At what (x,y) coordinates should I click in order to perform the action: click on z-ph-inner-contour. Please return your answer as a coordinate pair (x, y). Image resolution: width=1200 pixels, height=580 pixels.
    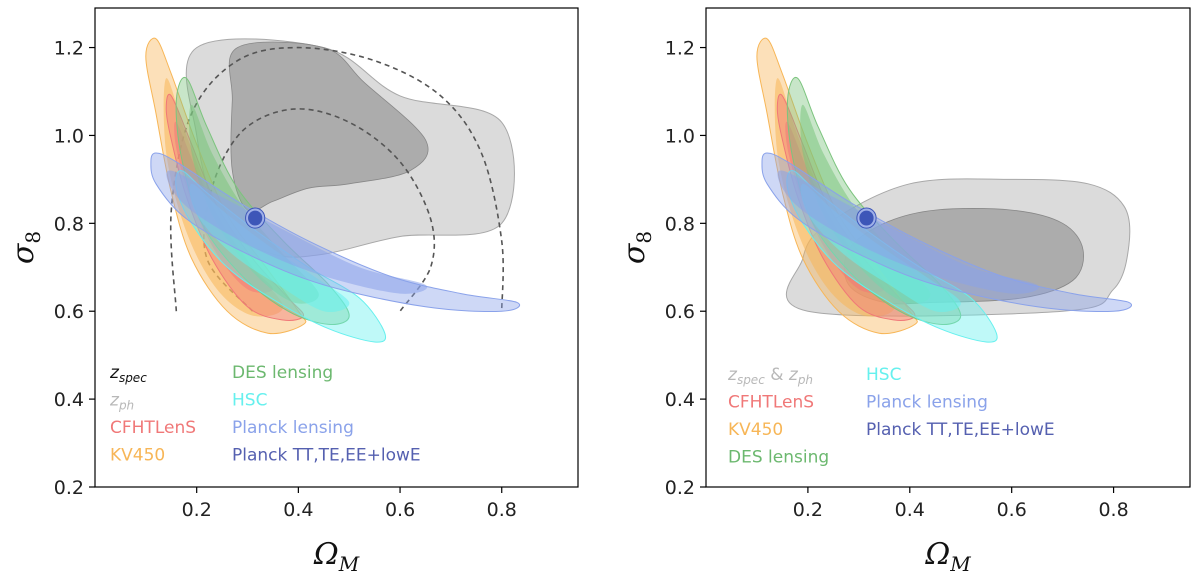
    Looking at the image, I should click on (328, 126).